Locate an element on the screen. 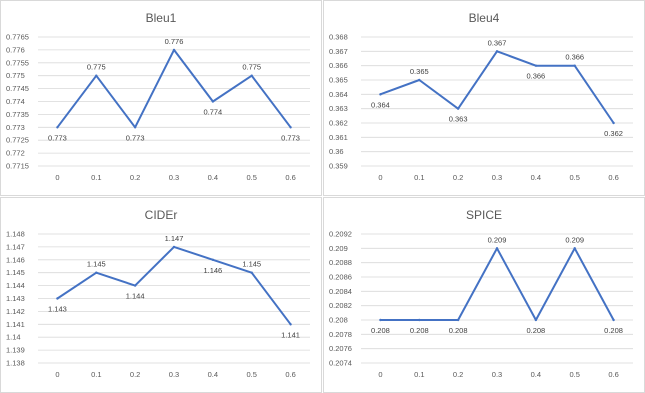 This screenshot has height=393, width=645. y-tick-label: 1.138 is located at coordinates (15, 363).